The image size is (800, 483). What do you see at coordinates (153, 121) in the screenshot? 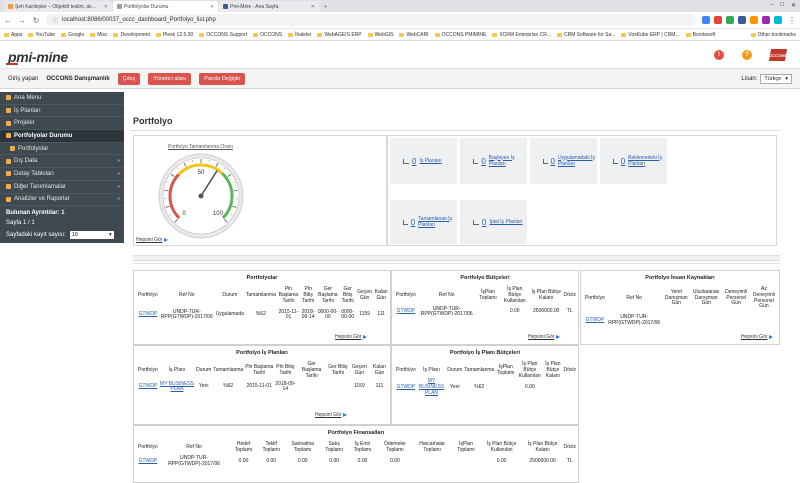
I see `page-title: Portfolyo` at bounding box center [153, 121].